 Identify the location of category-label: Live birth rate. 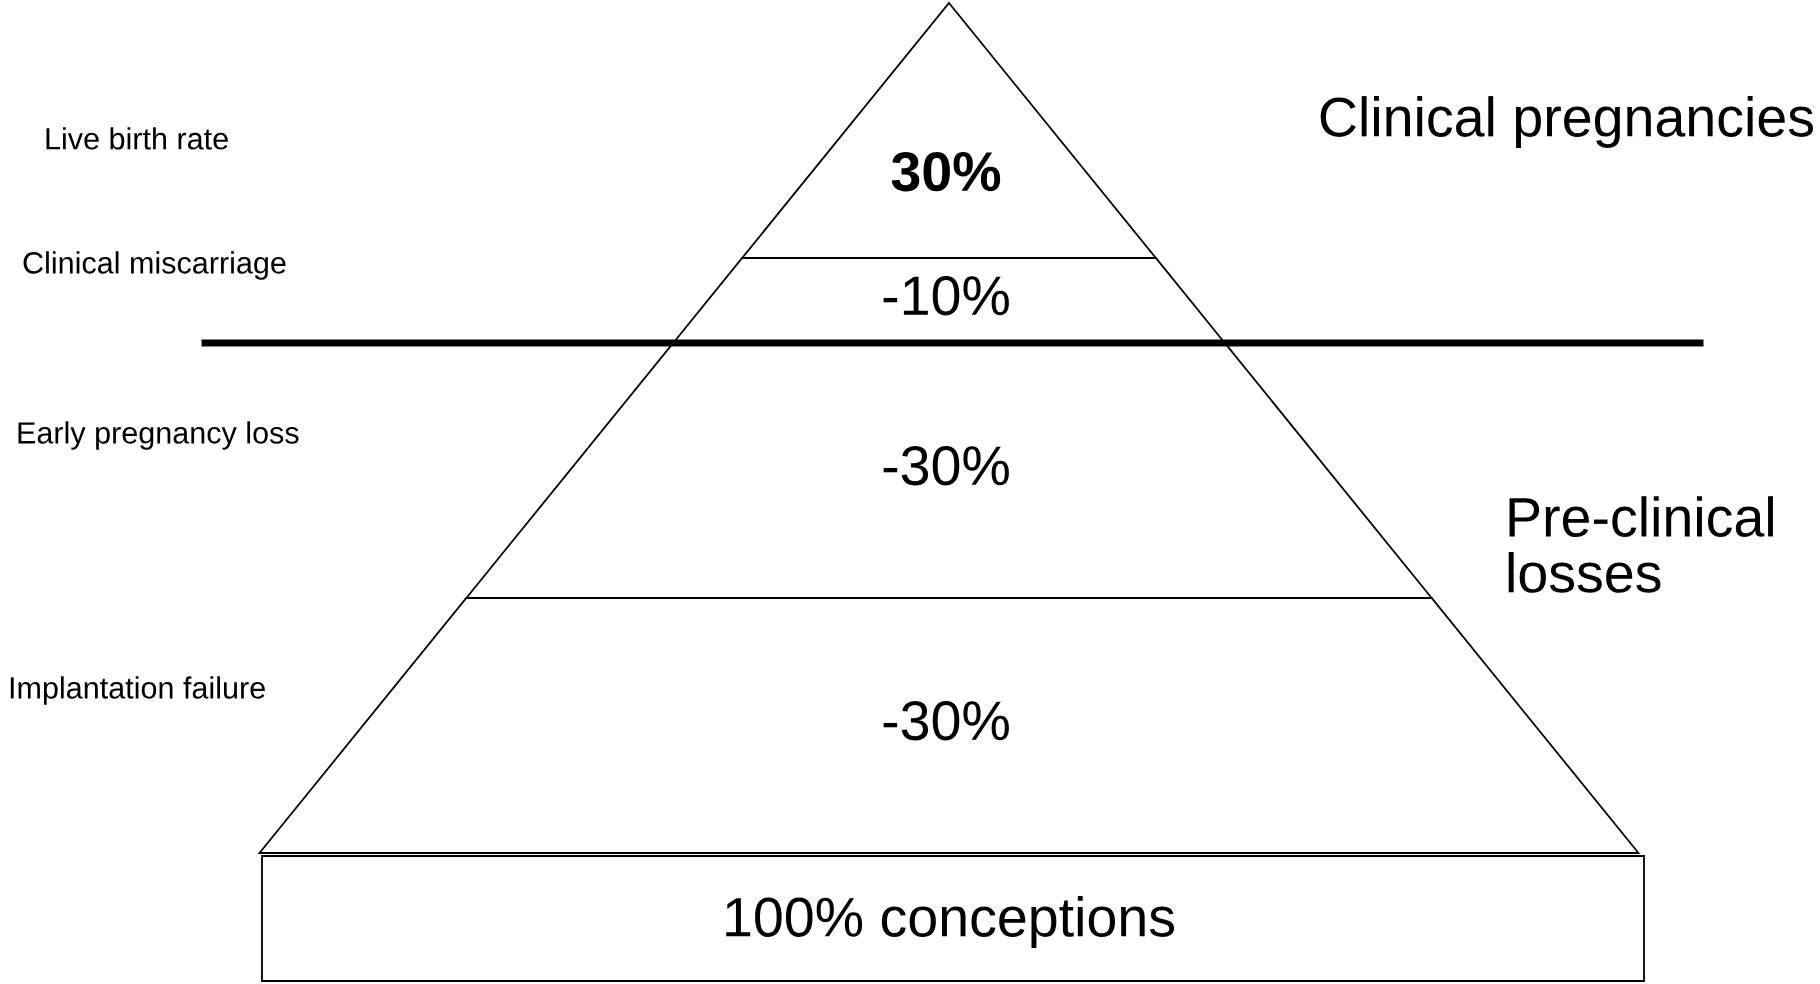
(137, 138).